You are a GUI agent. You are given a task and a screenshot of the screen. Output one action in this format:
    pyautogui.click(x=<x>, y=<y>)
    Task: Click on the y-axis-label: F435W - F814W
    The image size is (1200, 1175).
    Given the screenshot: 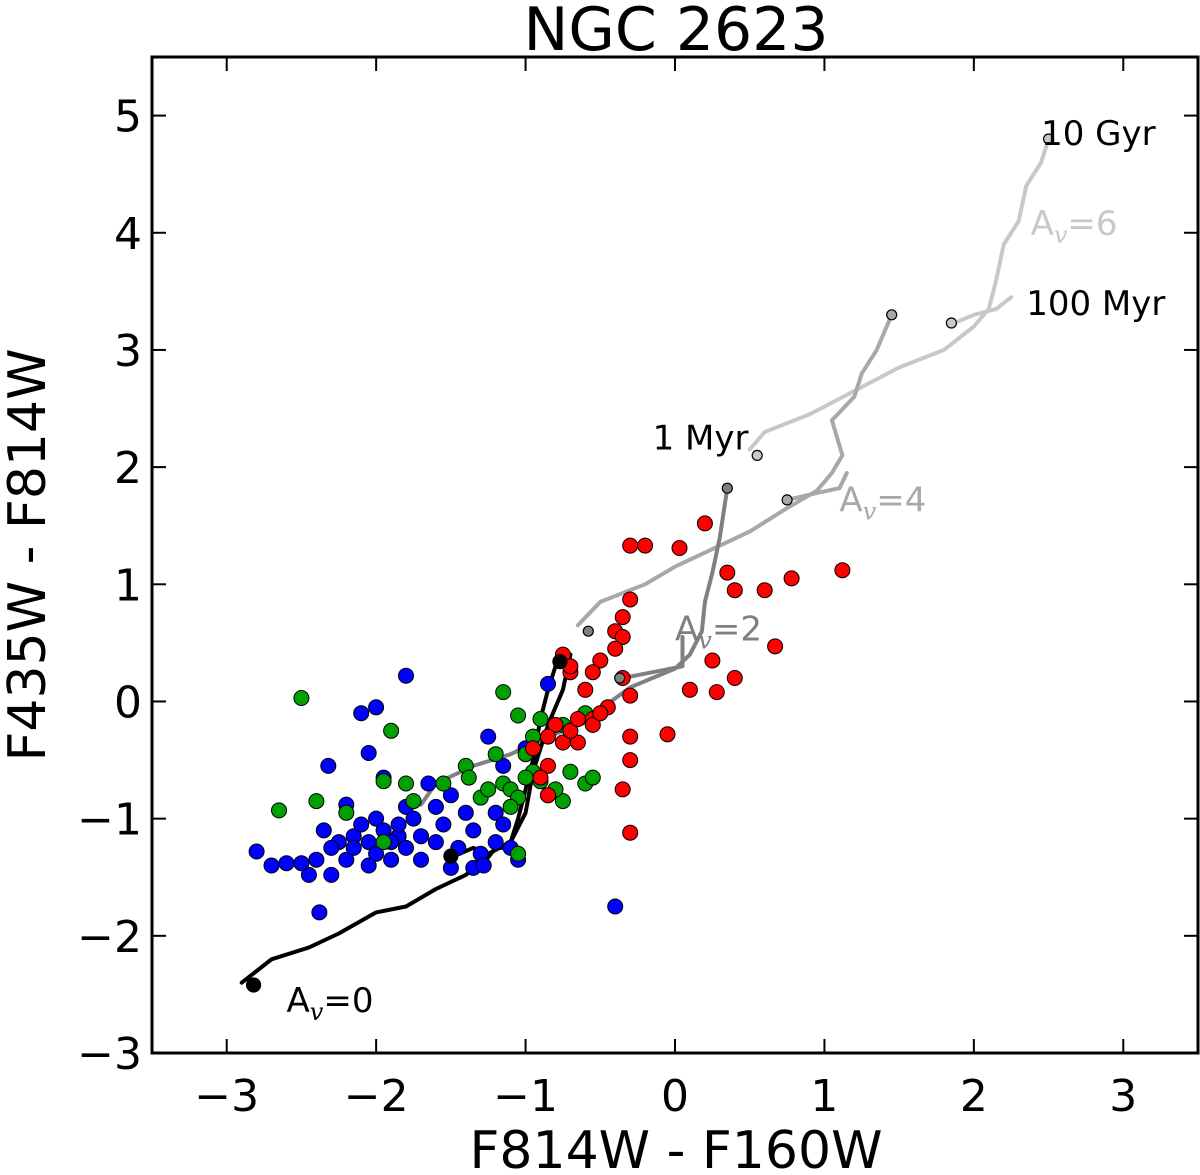 What is the action you would take?
    pyautogui.click(x=29, y=555)
    